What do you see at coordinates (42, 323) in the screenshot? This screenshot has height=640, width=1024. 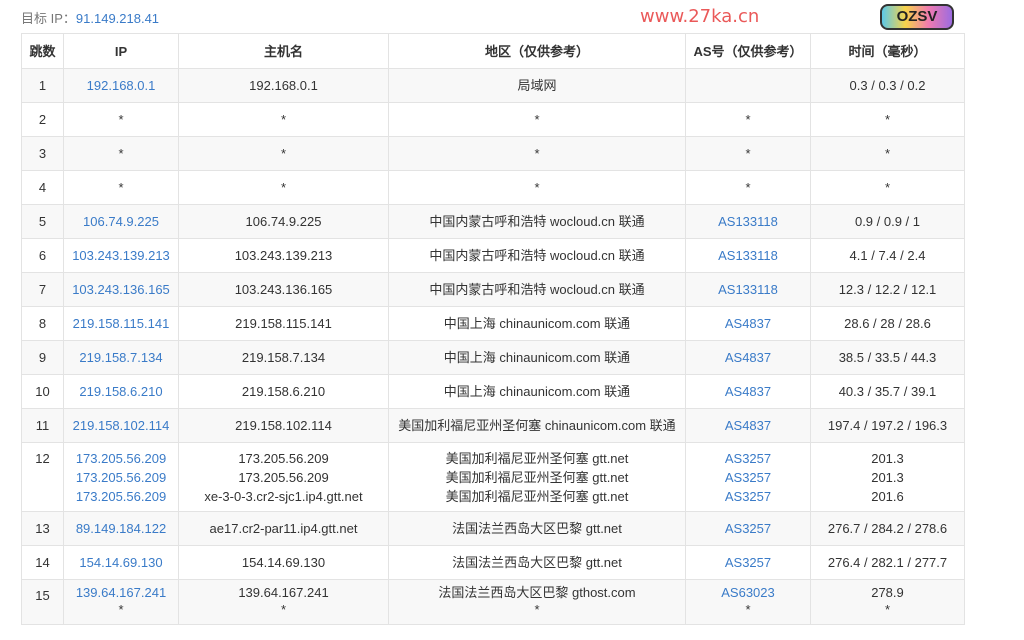 I see `hop-cell: 8` at bounding box center [42, 323].